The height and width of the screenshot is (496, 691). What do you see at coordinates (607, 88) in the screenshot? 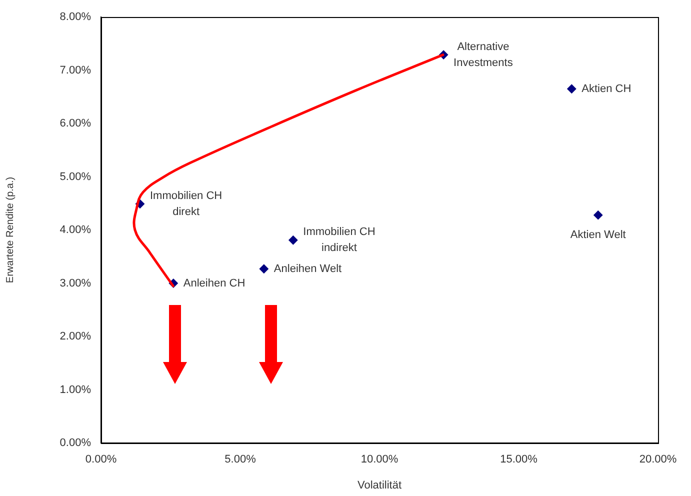
I see `annotation: Aktien CH` at bounding box center [607, 88].